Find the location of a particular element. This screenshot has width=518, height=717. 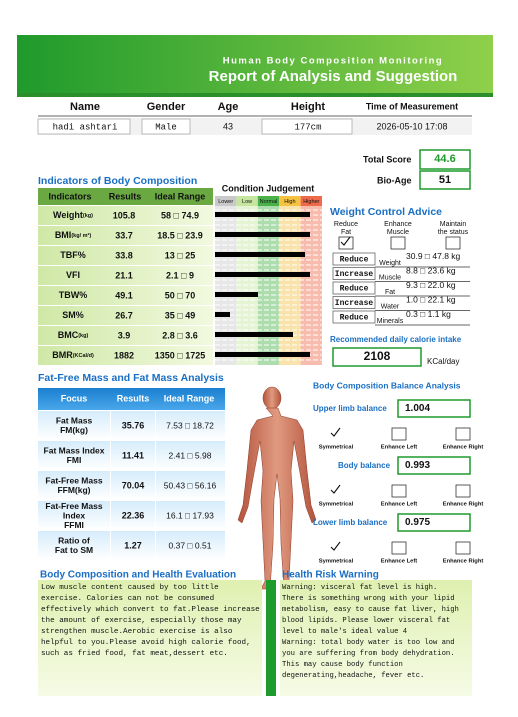

indicator-name: BMI is located at coordinates (63, 235).